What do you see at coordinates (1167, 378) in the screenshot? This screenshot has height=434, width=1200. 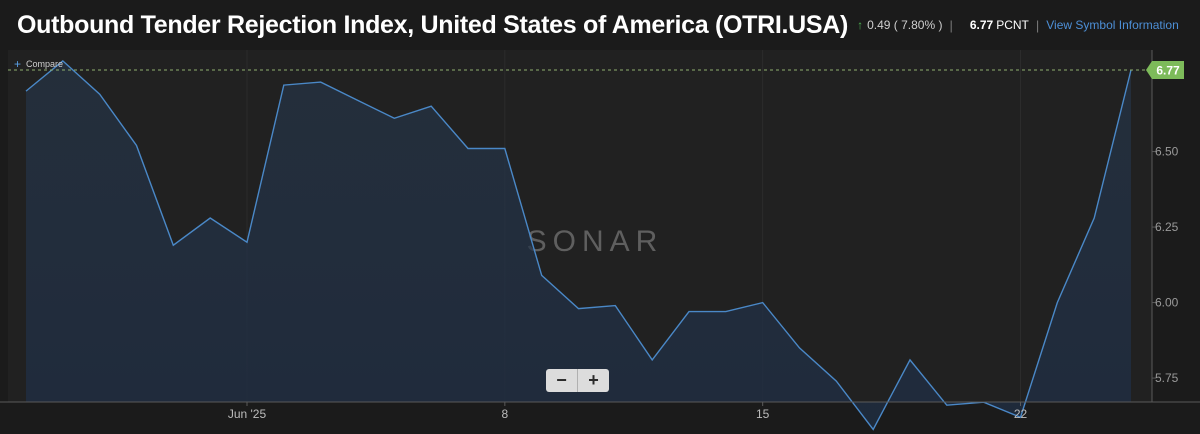 I see `y-tick-label: 5.75` at bounding box center [1167, 378].